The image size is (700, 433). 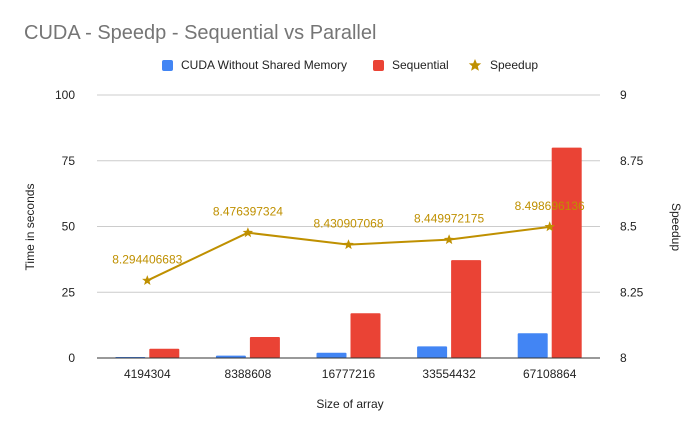 I want to click on legend-label-sequential: Sequential, so click(x=420, y=65).